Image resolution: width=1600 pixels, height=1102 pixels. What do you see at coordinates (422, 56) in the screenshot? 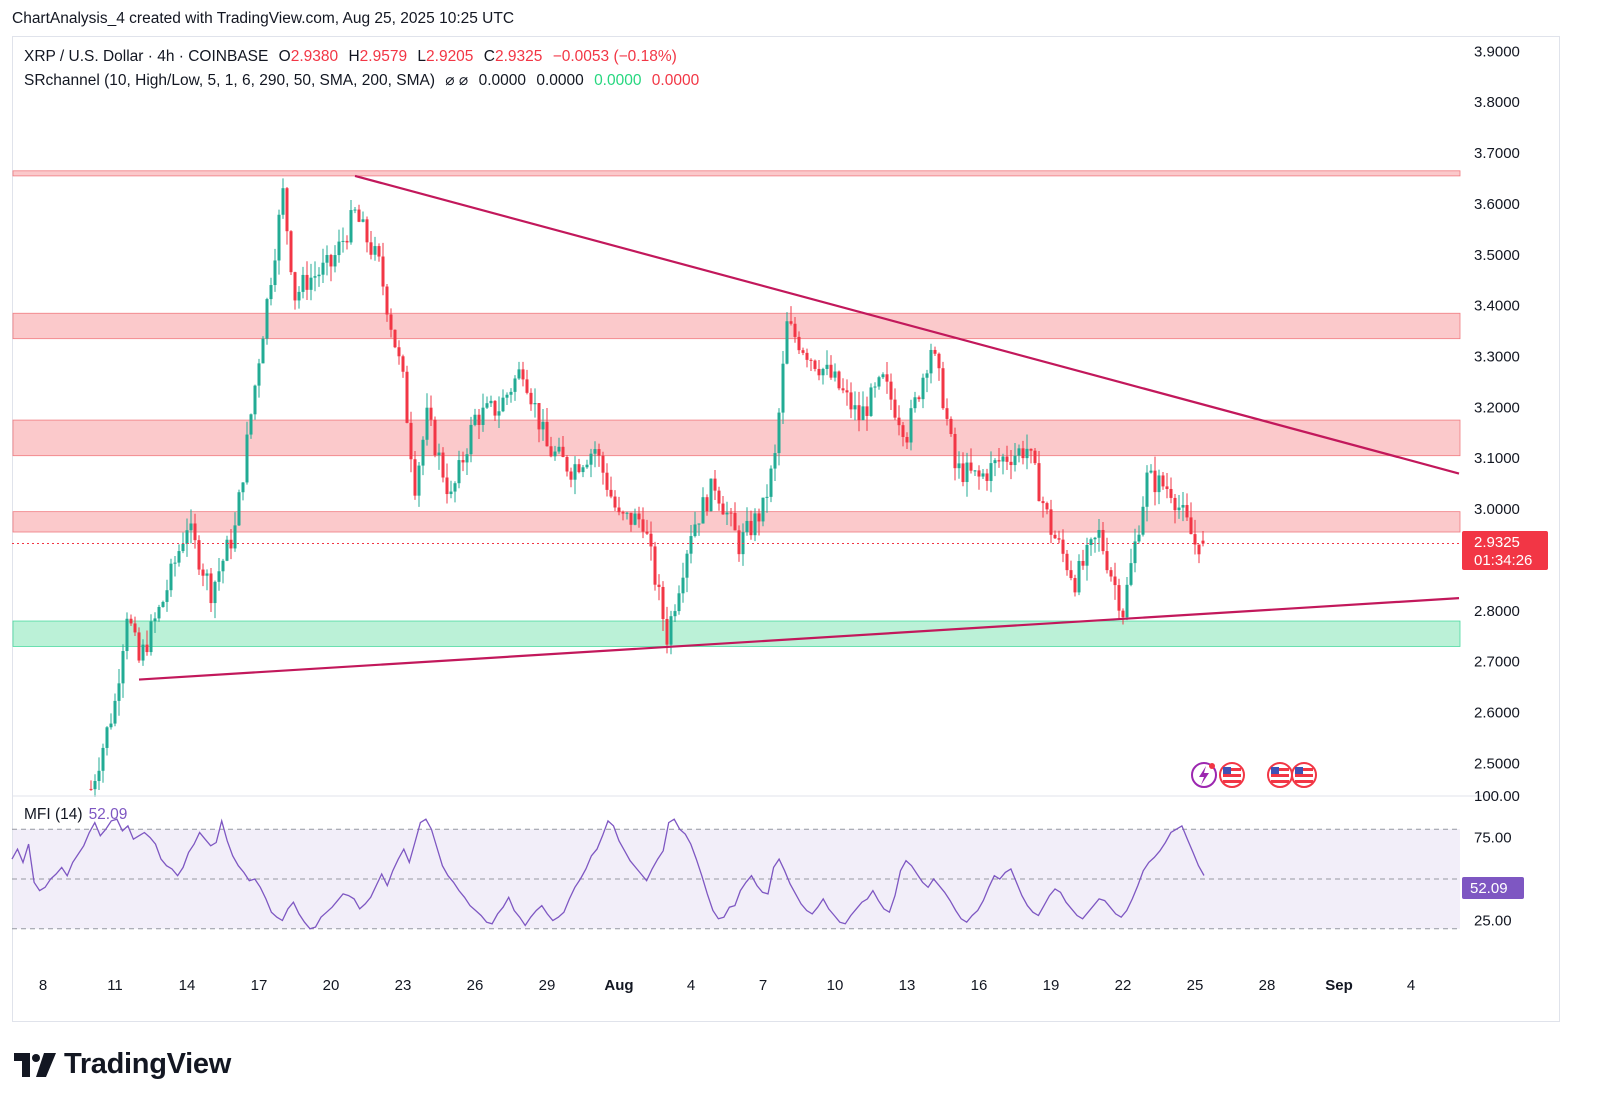
I see `low-label: L` at bounding box center [422, 56].